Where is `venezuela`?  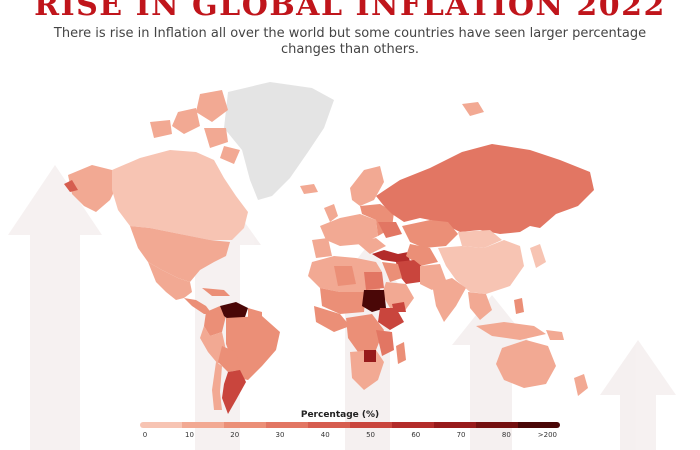
venezuela is located at coordinates (234, 312).